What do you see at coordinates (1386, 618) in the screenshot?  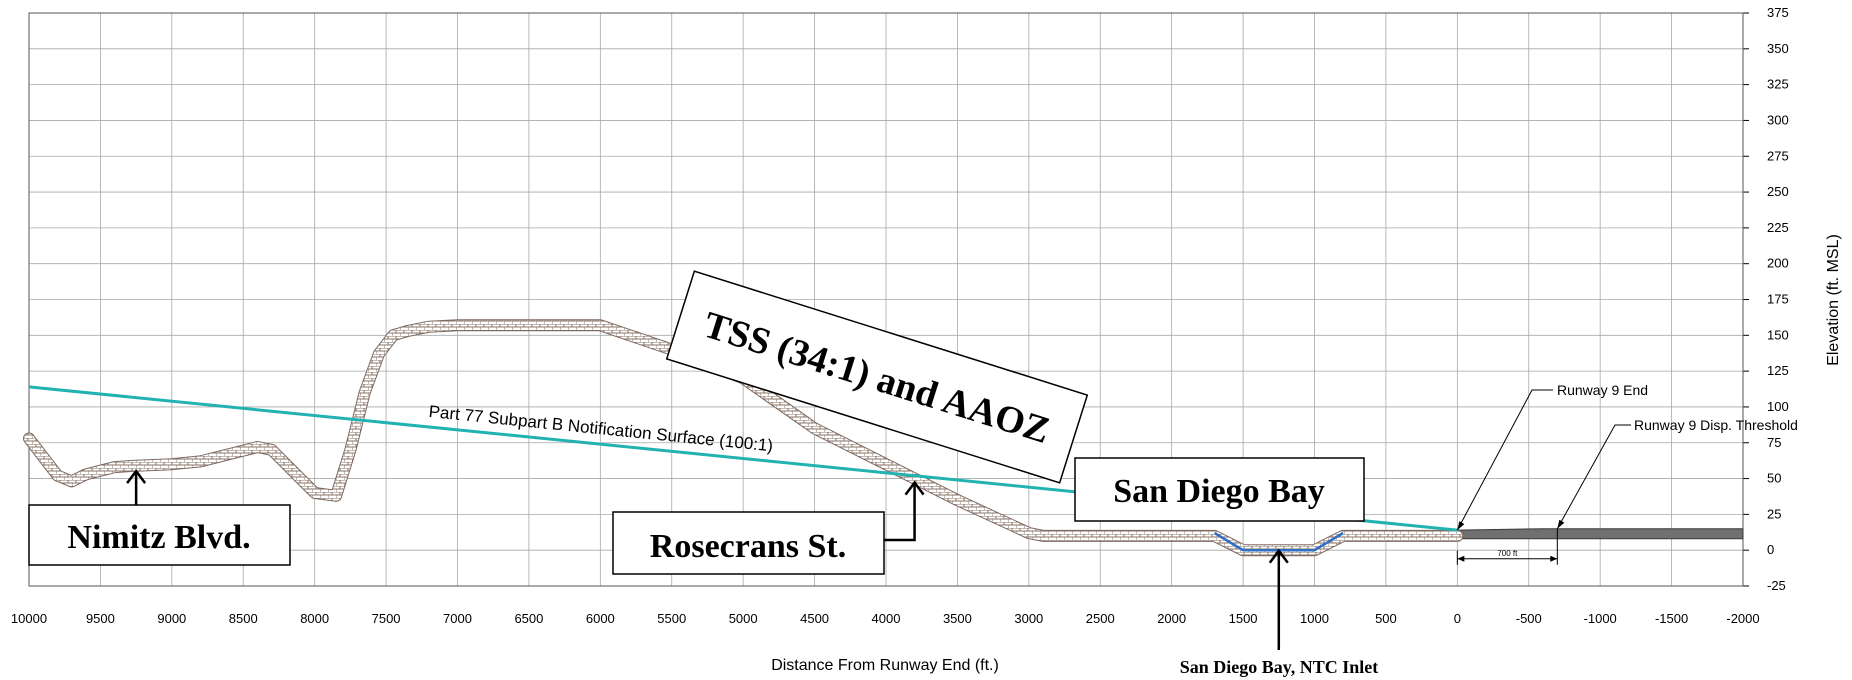 I see `x-tick-label: 500` at bounding box center [1386, 618].